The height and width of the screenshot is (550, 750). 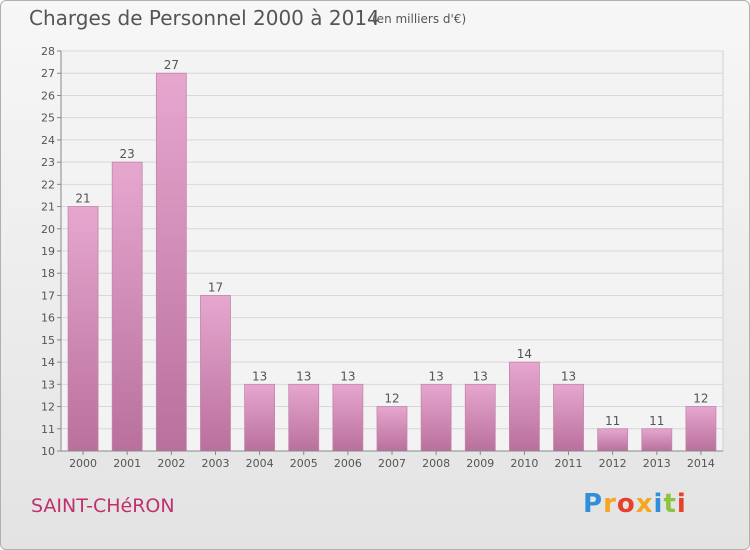 I want to click on x-tick-label: 2005, so click(x=304, y=463).